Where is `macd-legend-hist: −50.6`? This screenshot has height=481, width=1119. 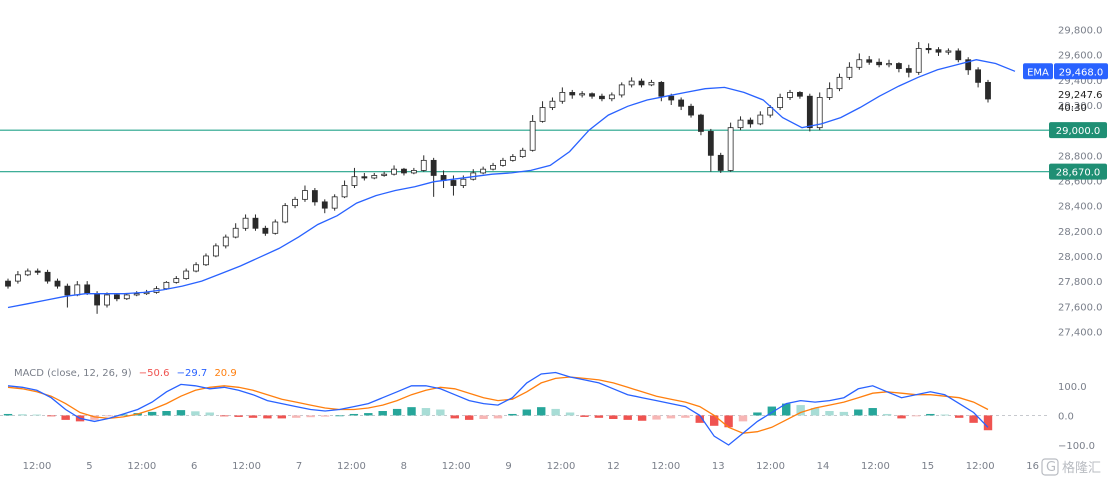
macd-legend-hist: −50.6 is located at coordinates (153, 373).